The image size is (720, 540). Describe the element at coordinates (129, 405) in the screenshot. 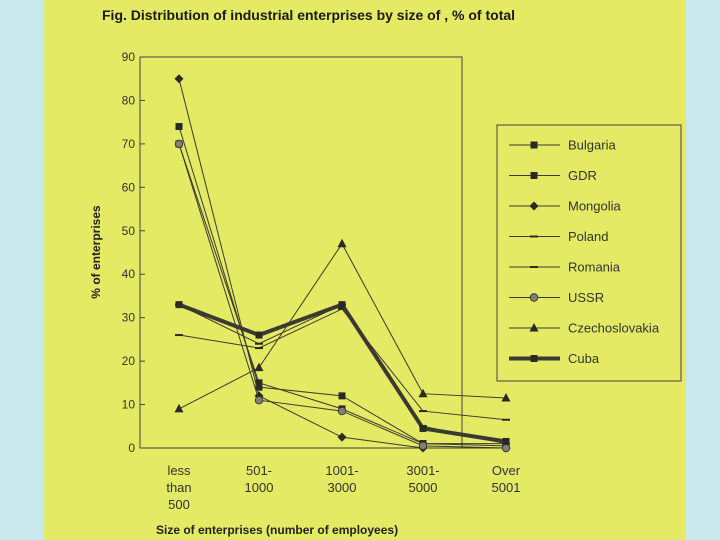

I see `y-tick-label: 10` at that location.